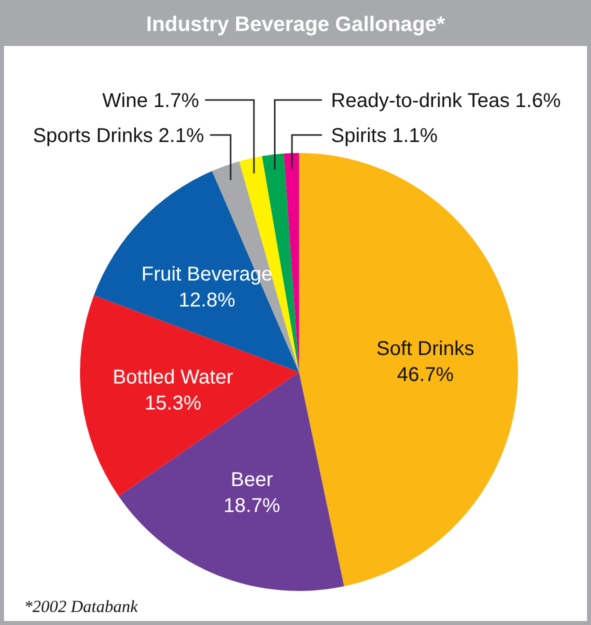  I want to click on data-label: 15.3%, so click(173, 403).